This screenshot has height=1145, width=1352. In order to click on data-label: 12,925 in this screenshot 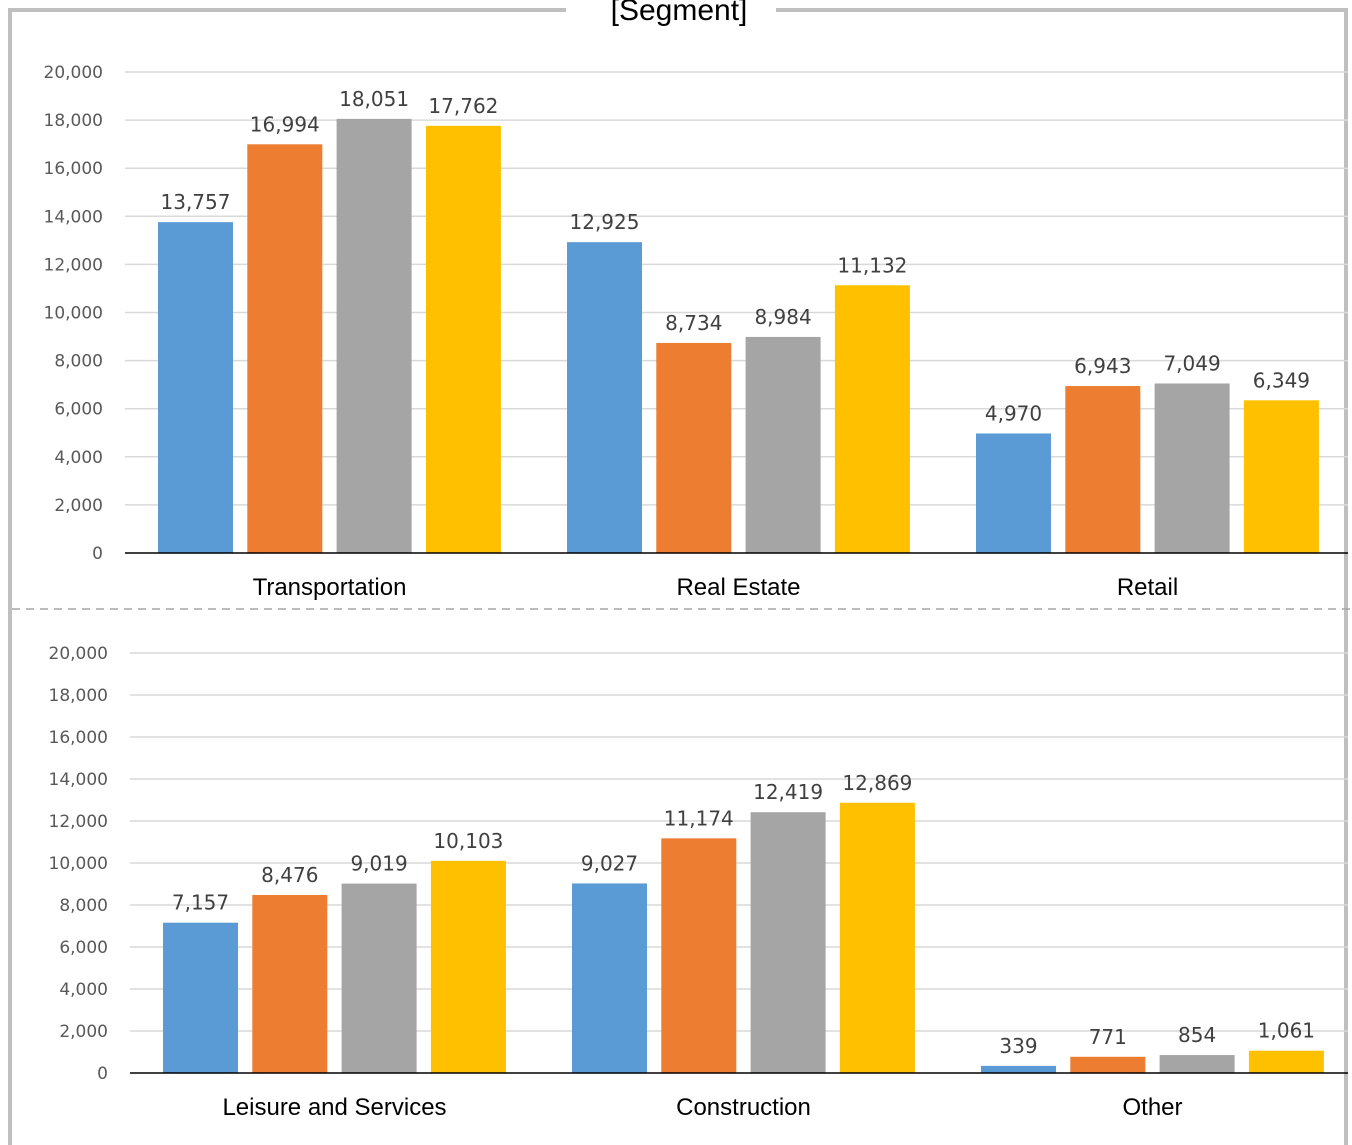, I will do `click(605, 222)`.